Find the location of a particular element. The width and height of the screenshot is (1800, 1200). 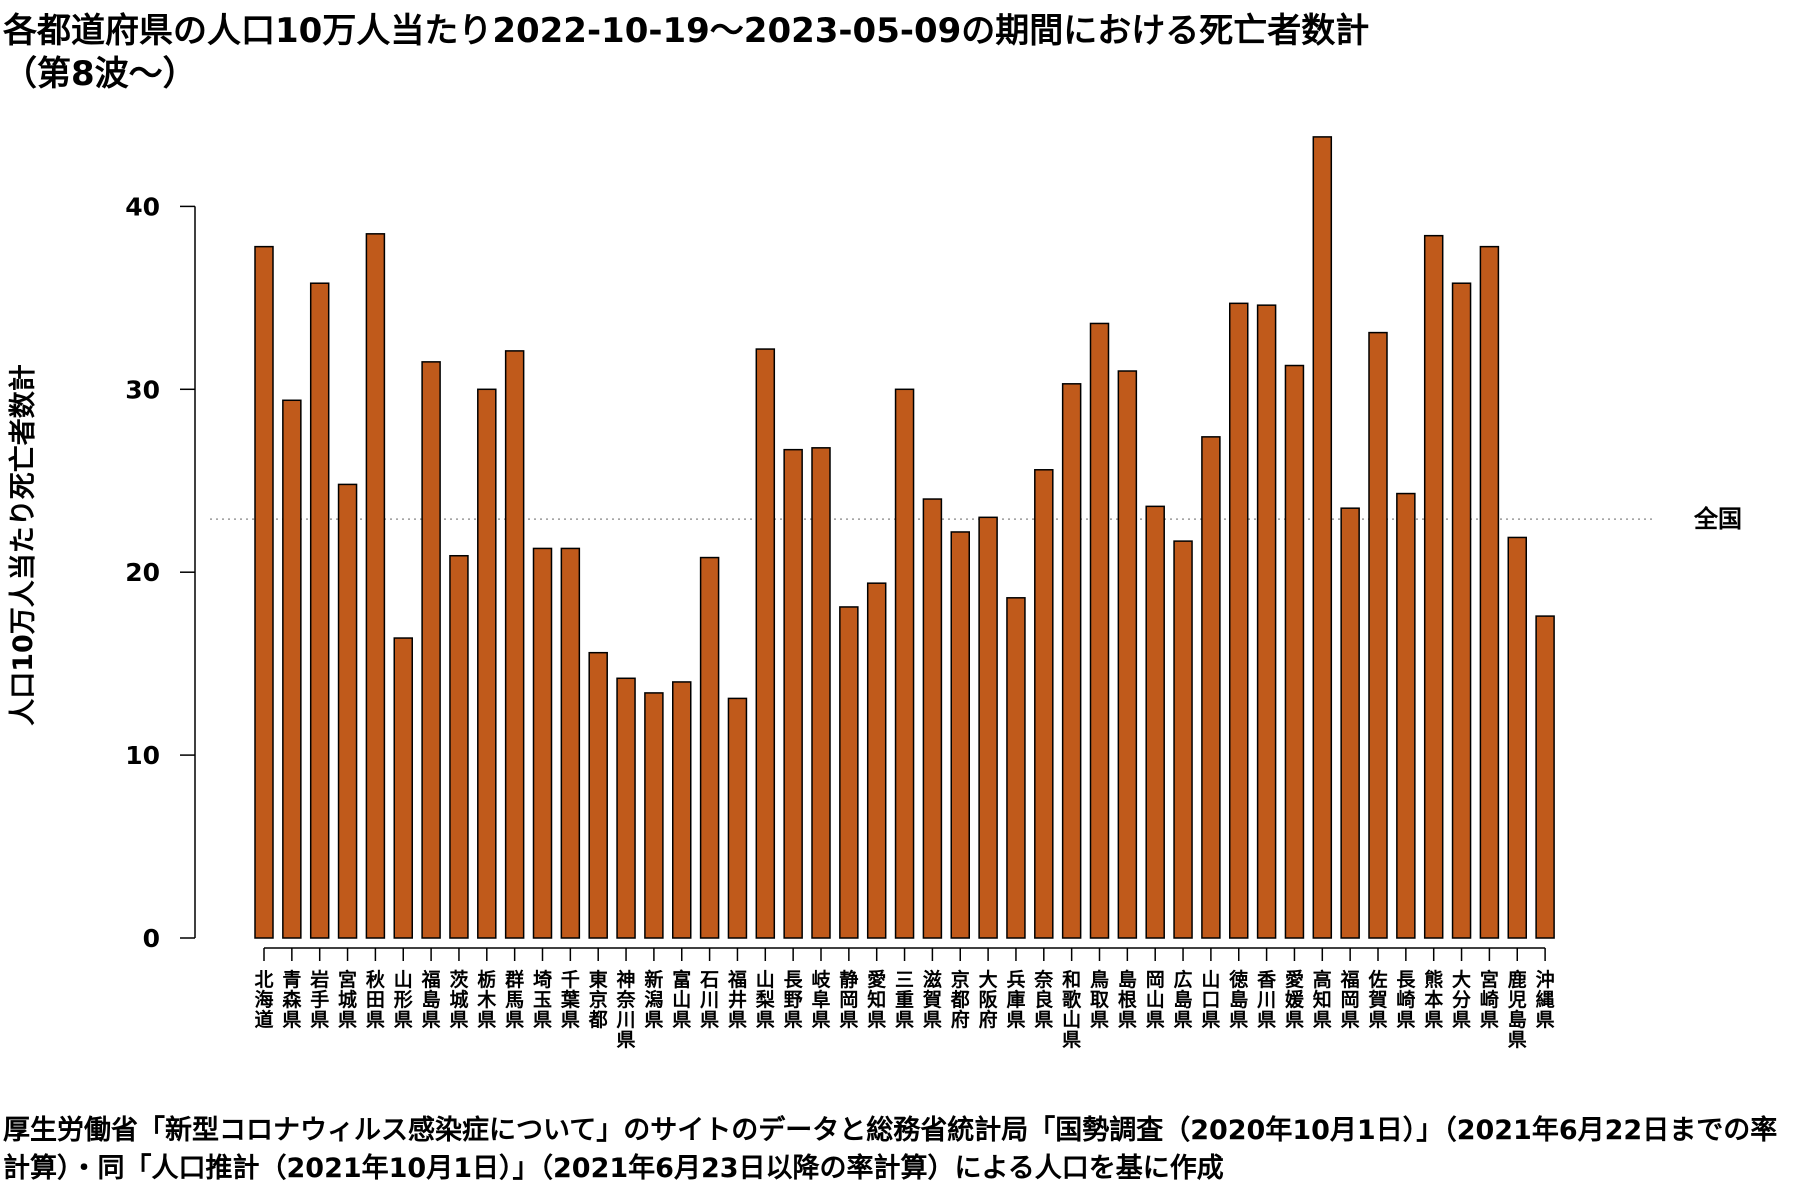

x-tick-label: 静岡県 is located at coordinates (848, 999).